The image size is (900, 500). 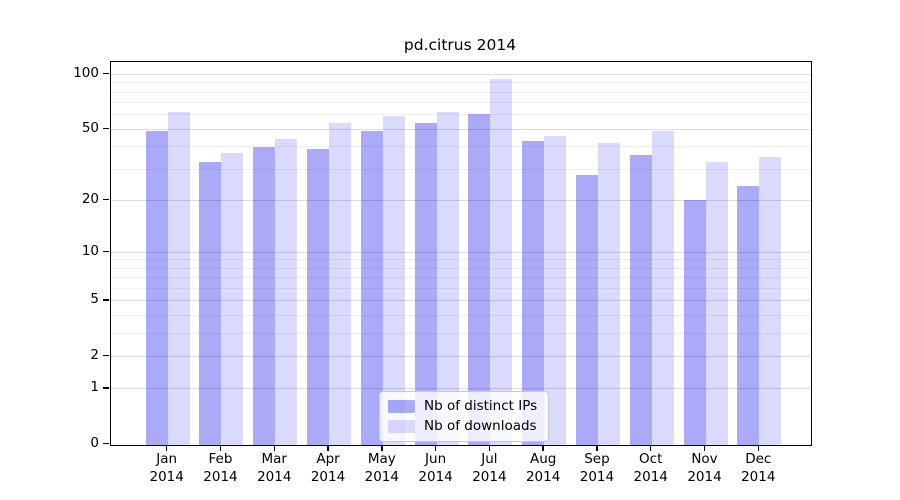 I want to click on x-tick-month: Aug, so click(x=543, y=459).